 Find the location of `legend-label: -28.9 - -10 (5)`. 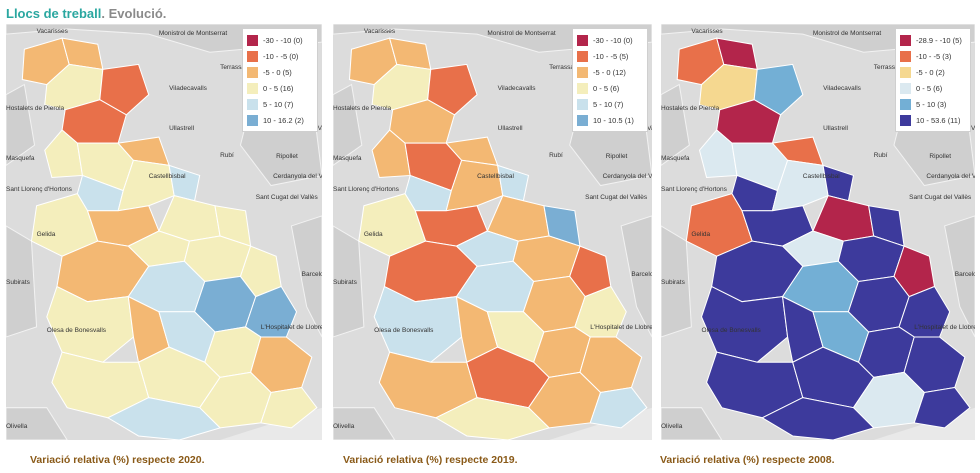

legend-label: -28.9 - -10 (5) is located at coordinates (939, 40).